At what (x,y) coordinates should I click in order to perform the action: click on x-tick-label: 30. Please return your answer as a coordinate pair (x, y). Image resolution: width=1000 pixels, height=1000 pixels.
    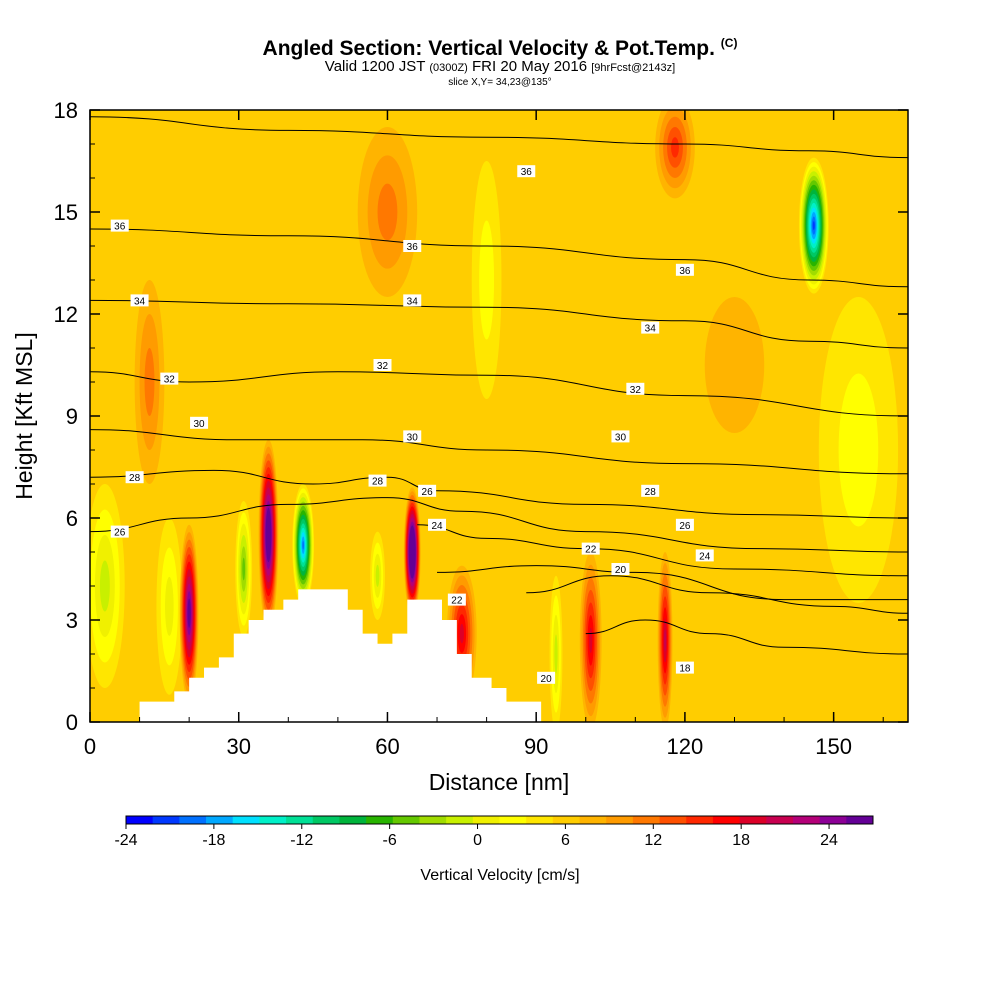
    Looking at the image, I should click on (238, 746).